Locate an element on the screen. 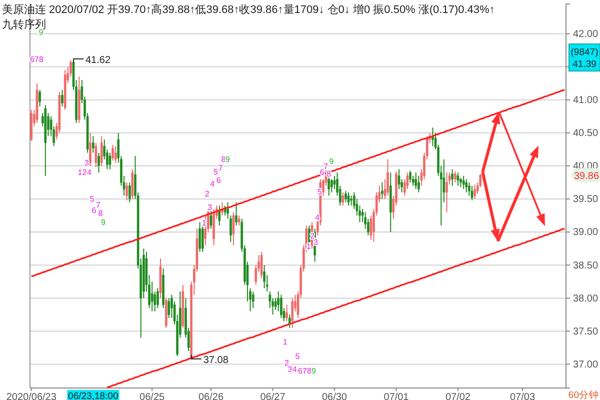 This screenshot has height=400, width=600. annotation: 41.62 is located at coordinates (98, 60).